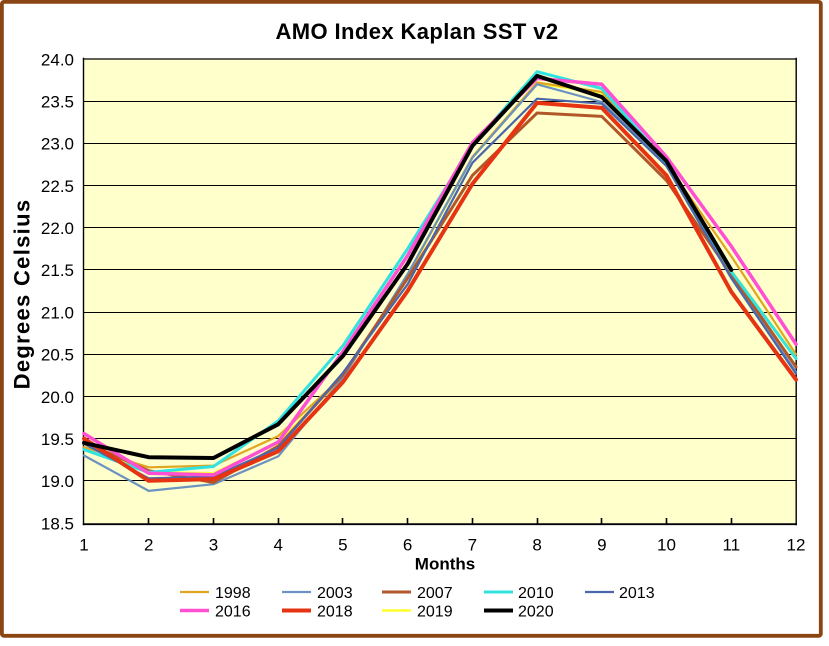 Image resolution: width=829 pixels, height=646 pixels. What do you see at coordinates (435, 593) in the screenshot?
I see `svg-text: 2007` at bounding box center [435, 593].